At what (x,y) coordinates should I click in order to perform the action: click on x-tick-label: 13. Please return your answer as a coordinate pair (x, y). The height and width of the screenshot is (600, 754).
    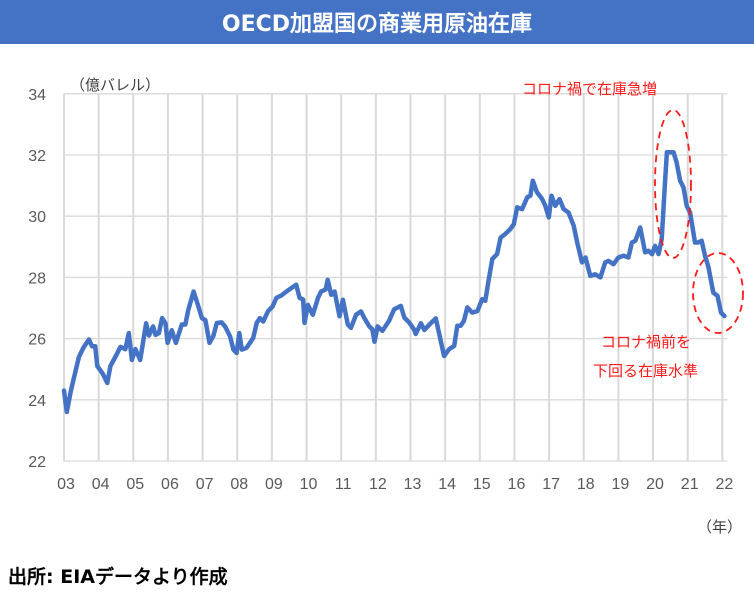
    Looking at the image, I should click on (413, 484).